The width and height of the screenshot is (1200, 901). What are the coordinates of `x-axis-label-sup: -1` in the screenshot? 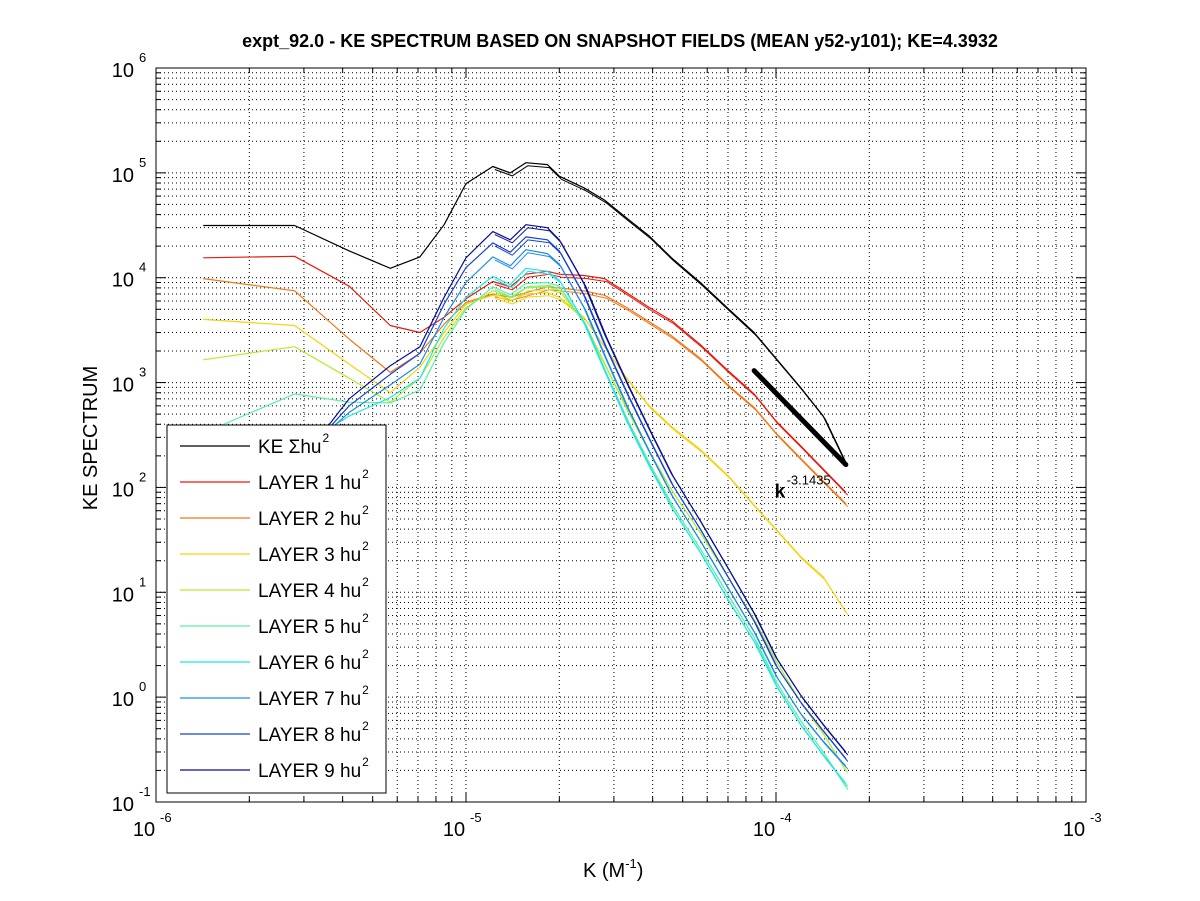 It's located at (631, 863).